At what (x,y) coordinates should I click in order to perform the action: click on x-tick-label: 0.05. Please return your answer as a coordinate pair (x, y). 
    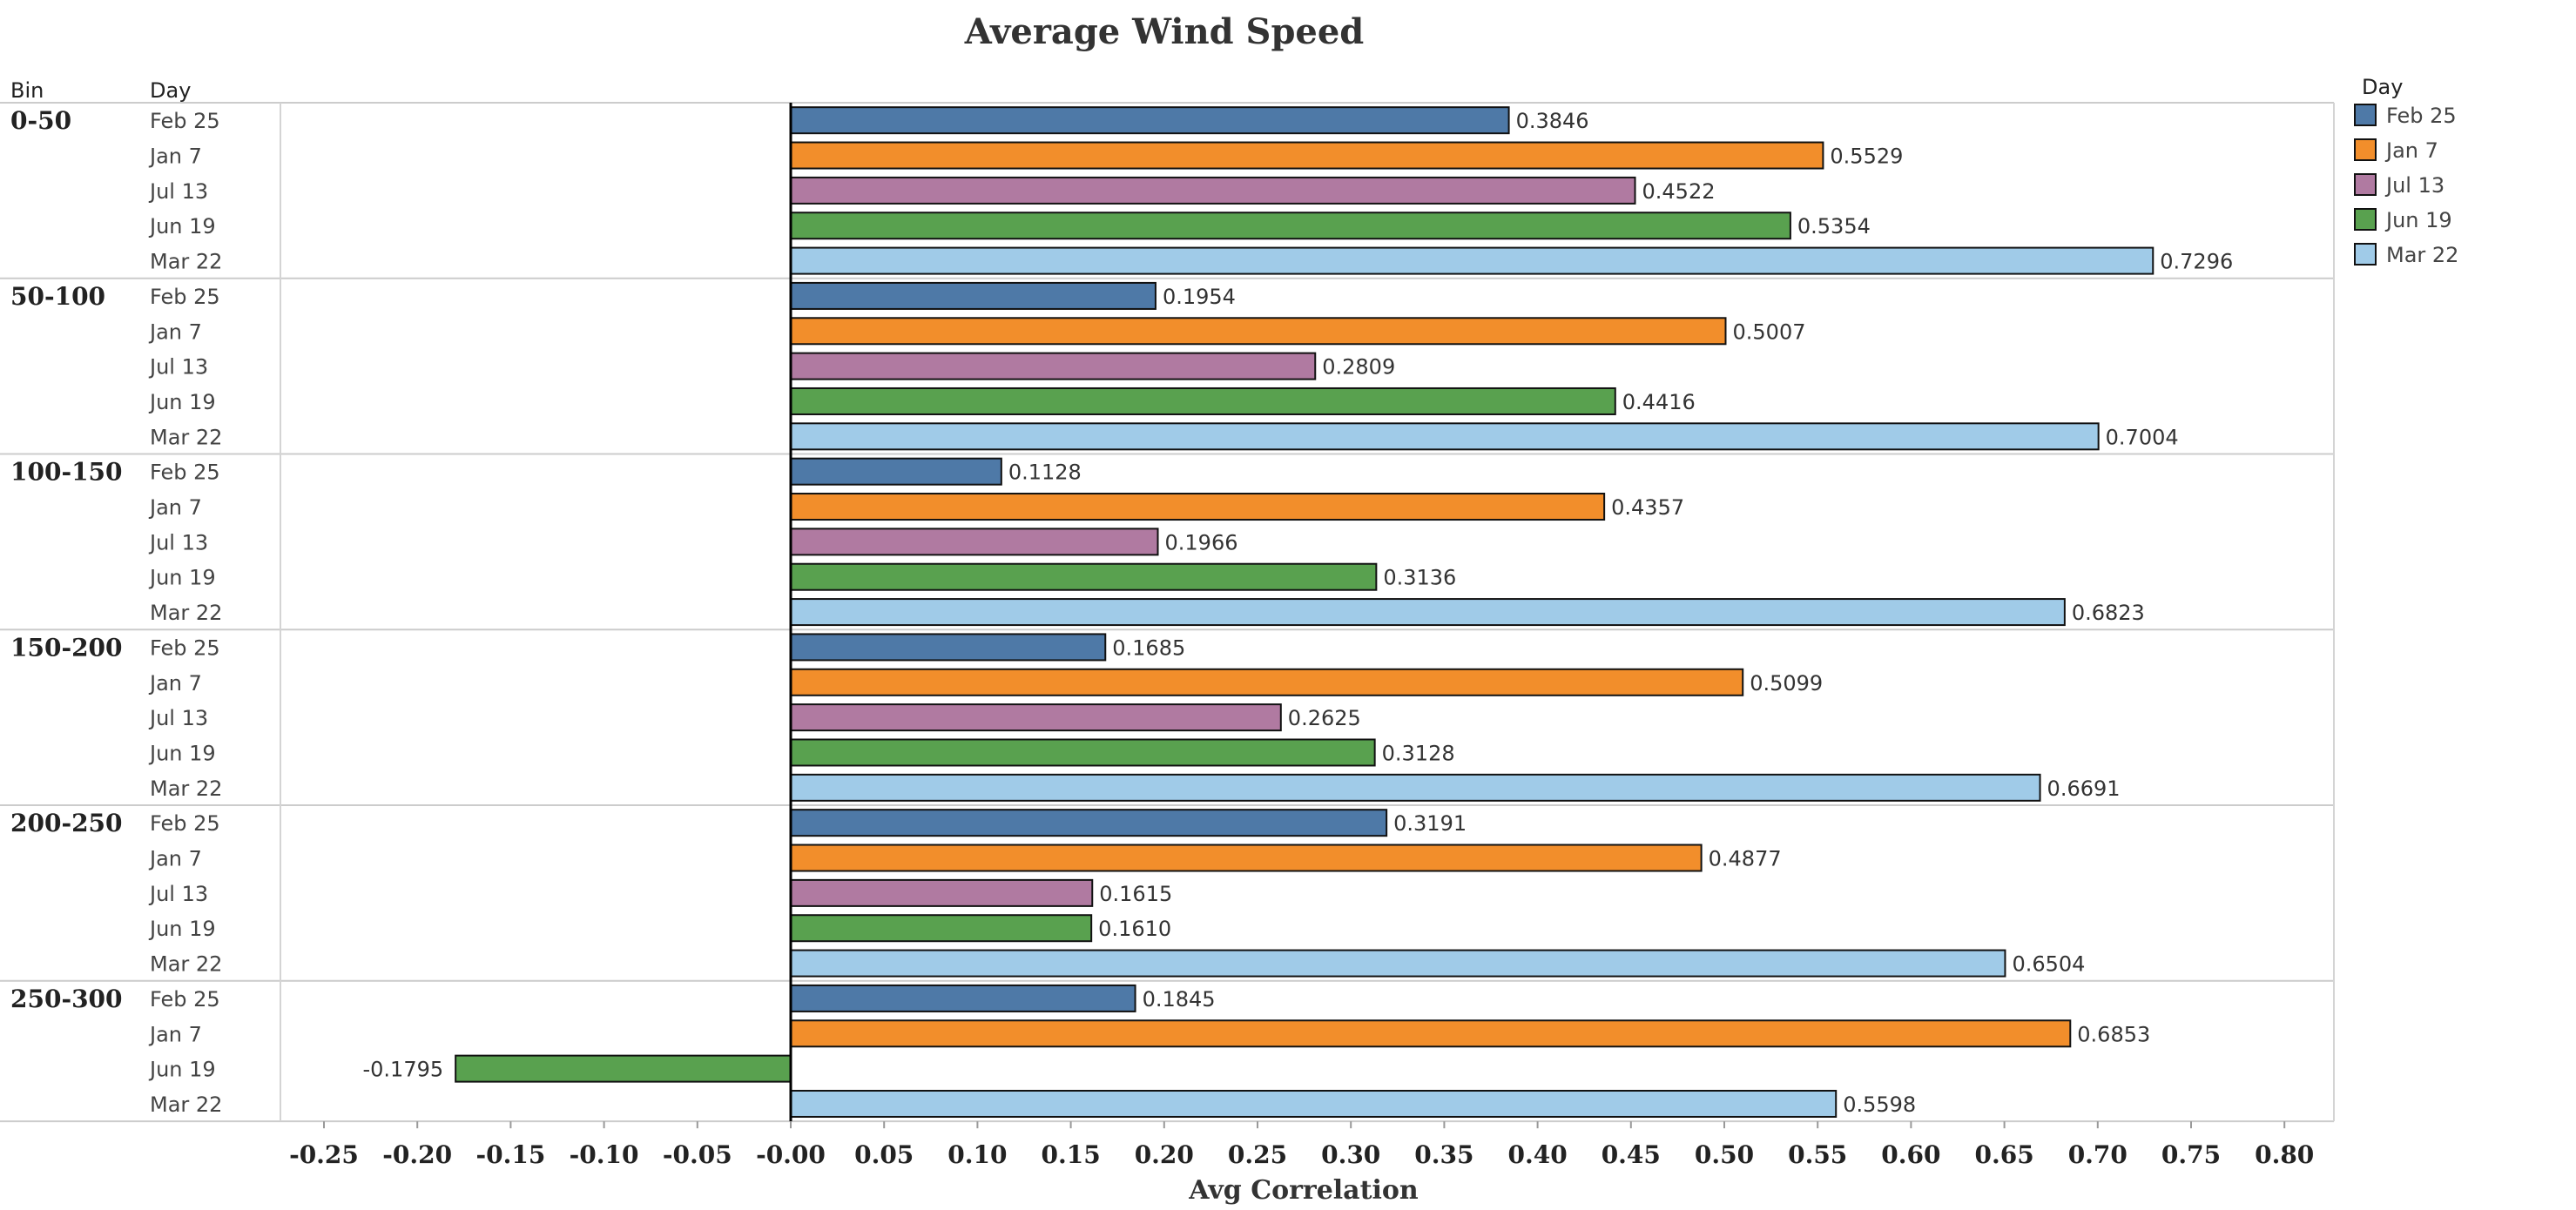
    Looking at the image, I should click on (884, 1154).